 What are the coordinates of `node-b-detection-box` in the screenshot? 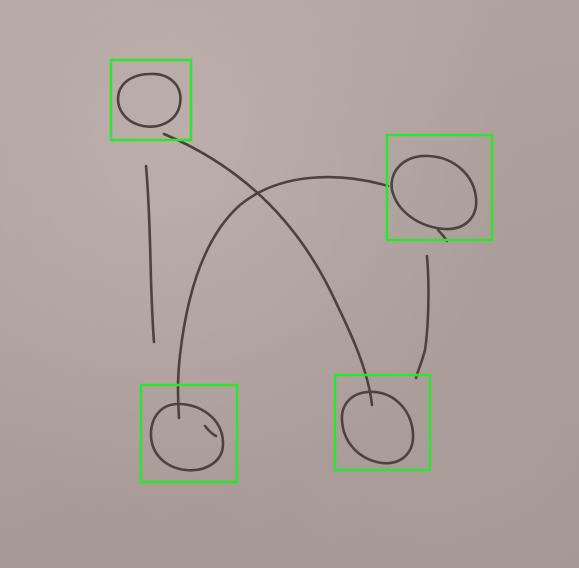 It's located at (439, 187).